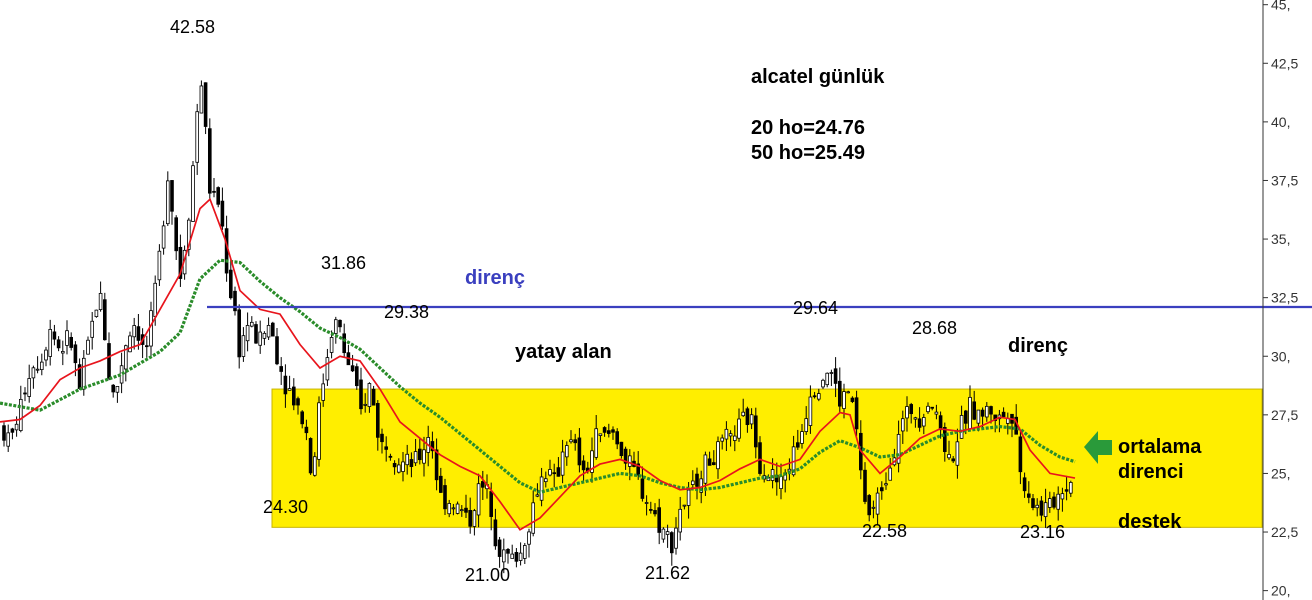 The height and width of the screenshot is (600, 1312). I want to click on support-label: destek, so click(1150, 522).